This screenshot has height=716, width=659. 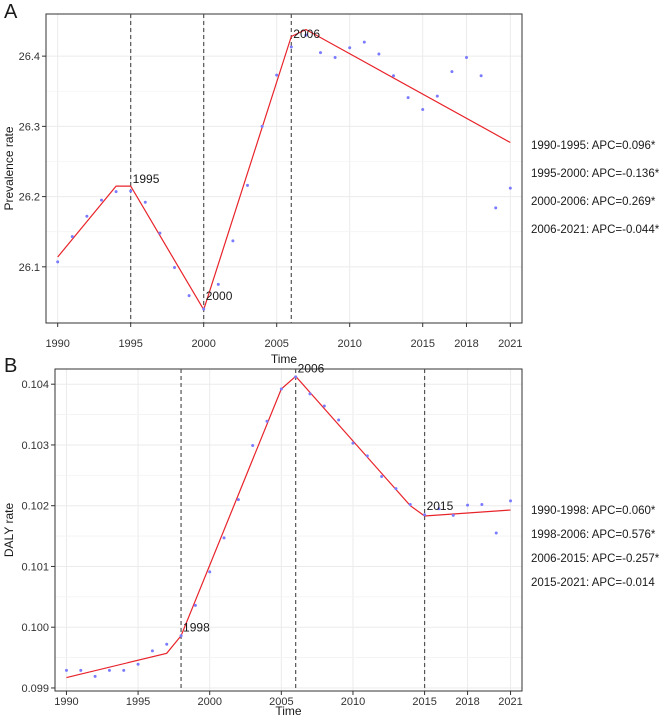 What do you see at coordinates (595, 230) in the screenshot?
I see `apc-label: 2006-2021: APC=-0.044*` at bounding box center [595, 230].